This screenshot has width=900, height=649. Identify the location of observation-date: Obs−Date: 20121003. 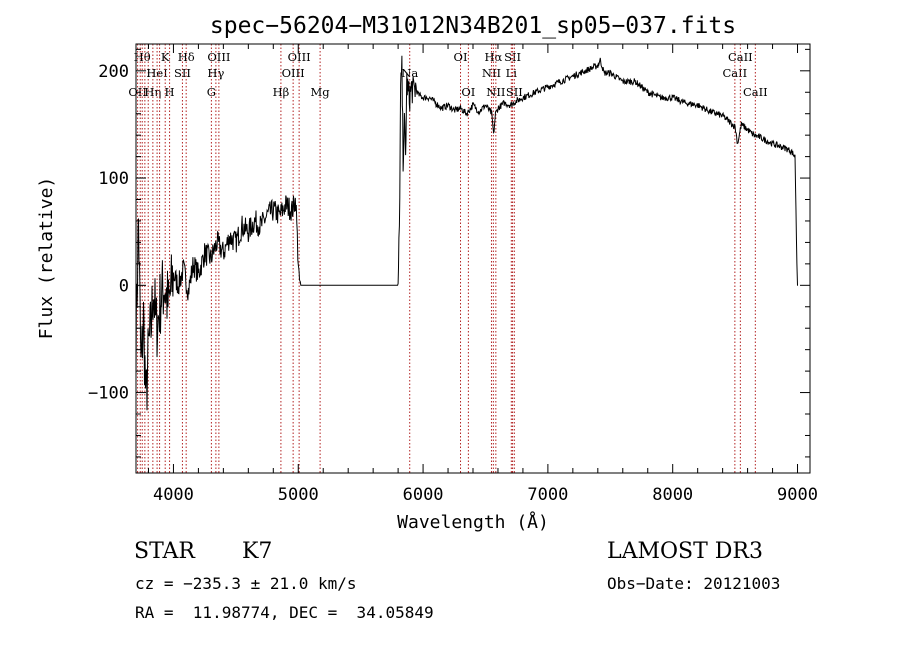
(694, 583).